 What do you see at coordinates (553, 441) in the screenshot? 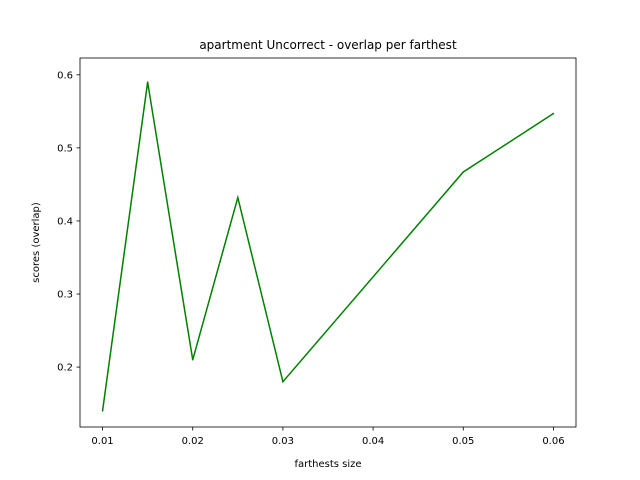
I see `x-tick-label: 0.06` at bounding box center [553, 441].